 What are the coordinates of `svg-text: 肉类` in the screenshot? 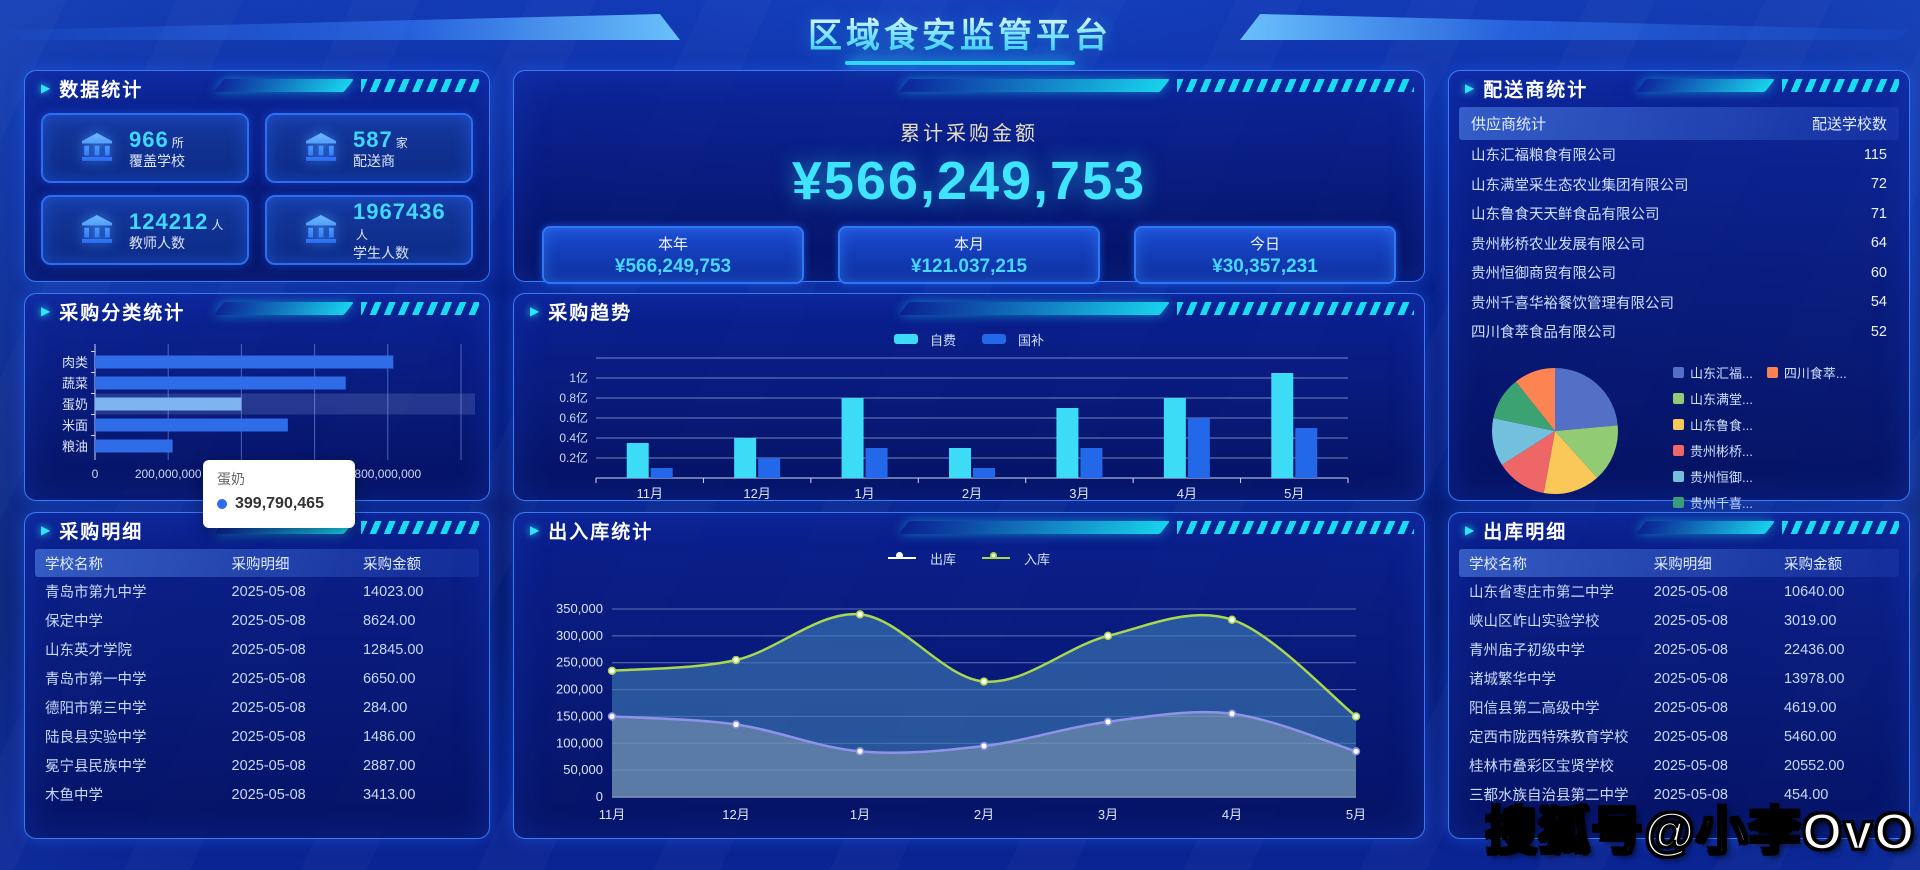 It's located at (75, 362).